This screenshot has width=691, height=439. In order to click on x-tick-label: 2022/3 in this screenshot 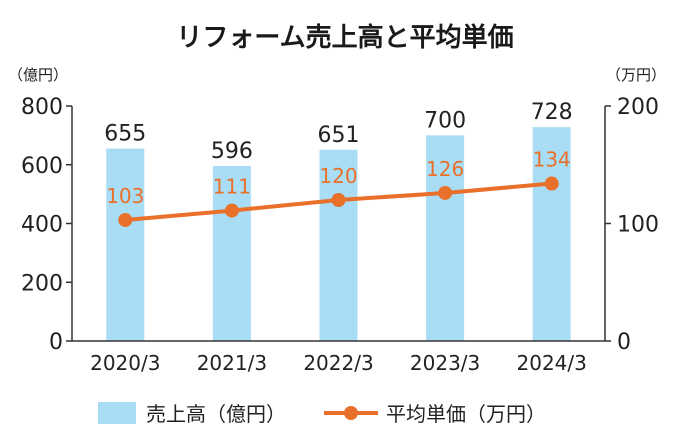, I will do `click(338, 363)`.